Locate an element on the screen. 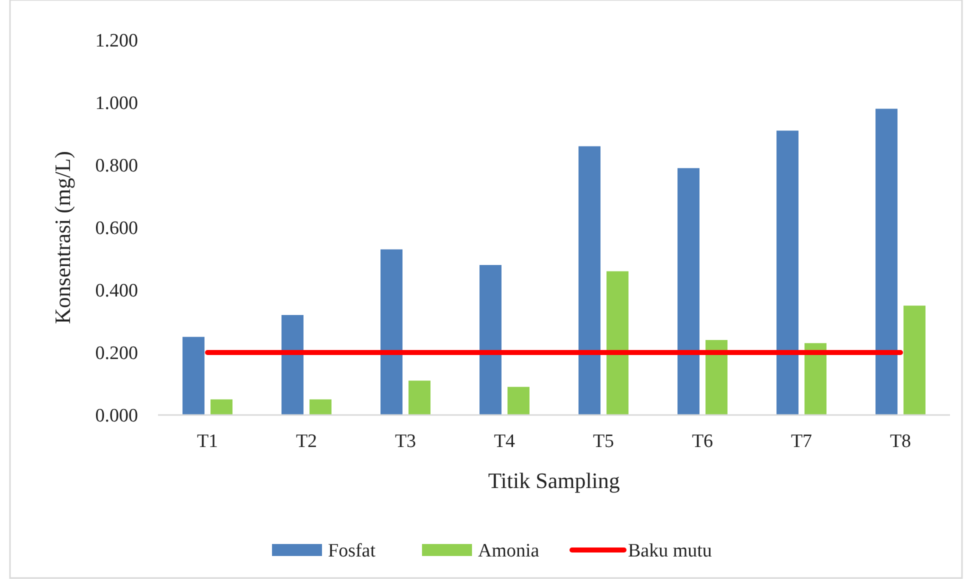 This screenshot has height=579, width=964. x-tick-label: T4 is located at coordinates (505, 441).